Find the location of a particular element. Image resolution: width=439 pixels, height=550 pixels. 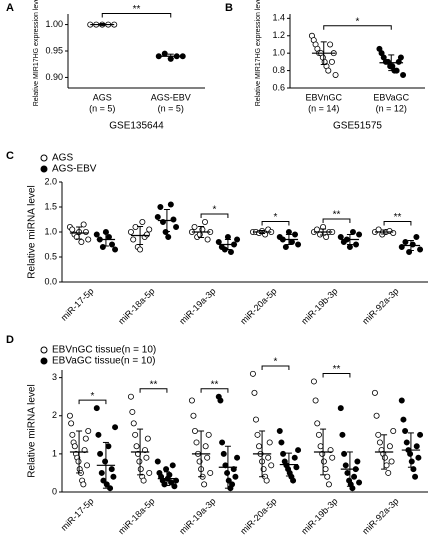

legend-label: AGS-EBV is located at coordinates (74, 169).